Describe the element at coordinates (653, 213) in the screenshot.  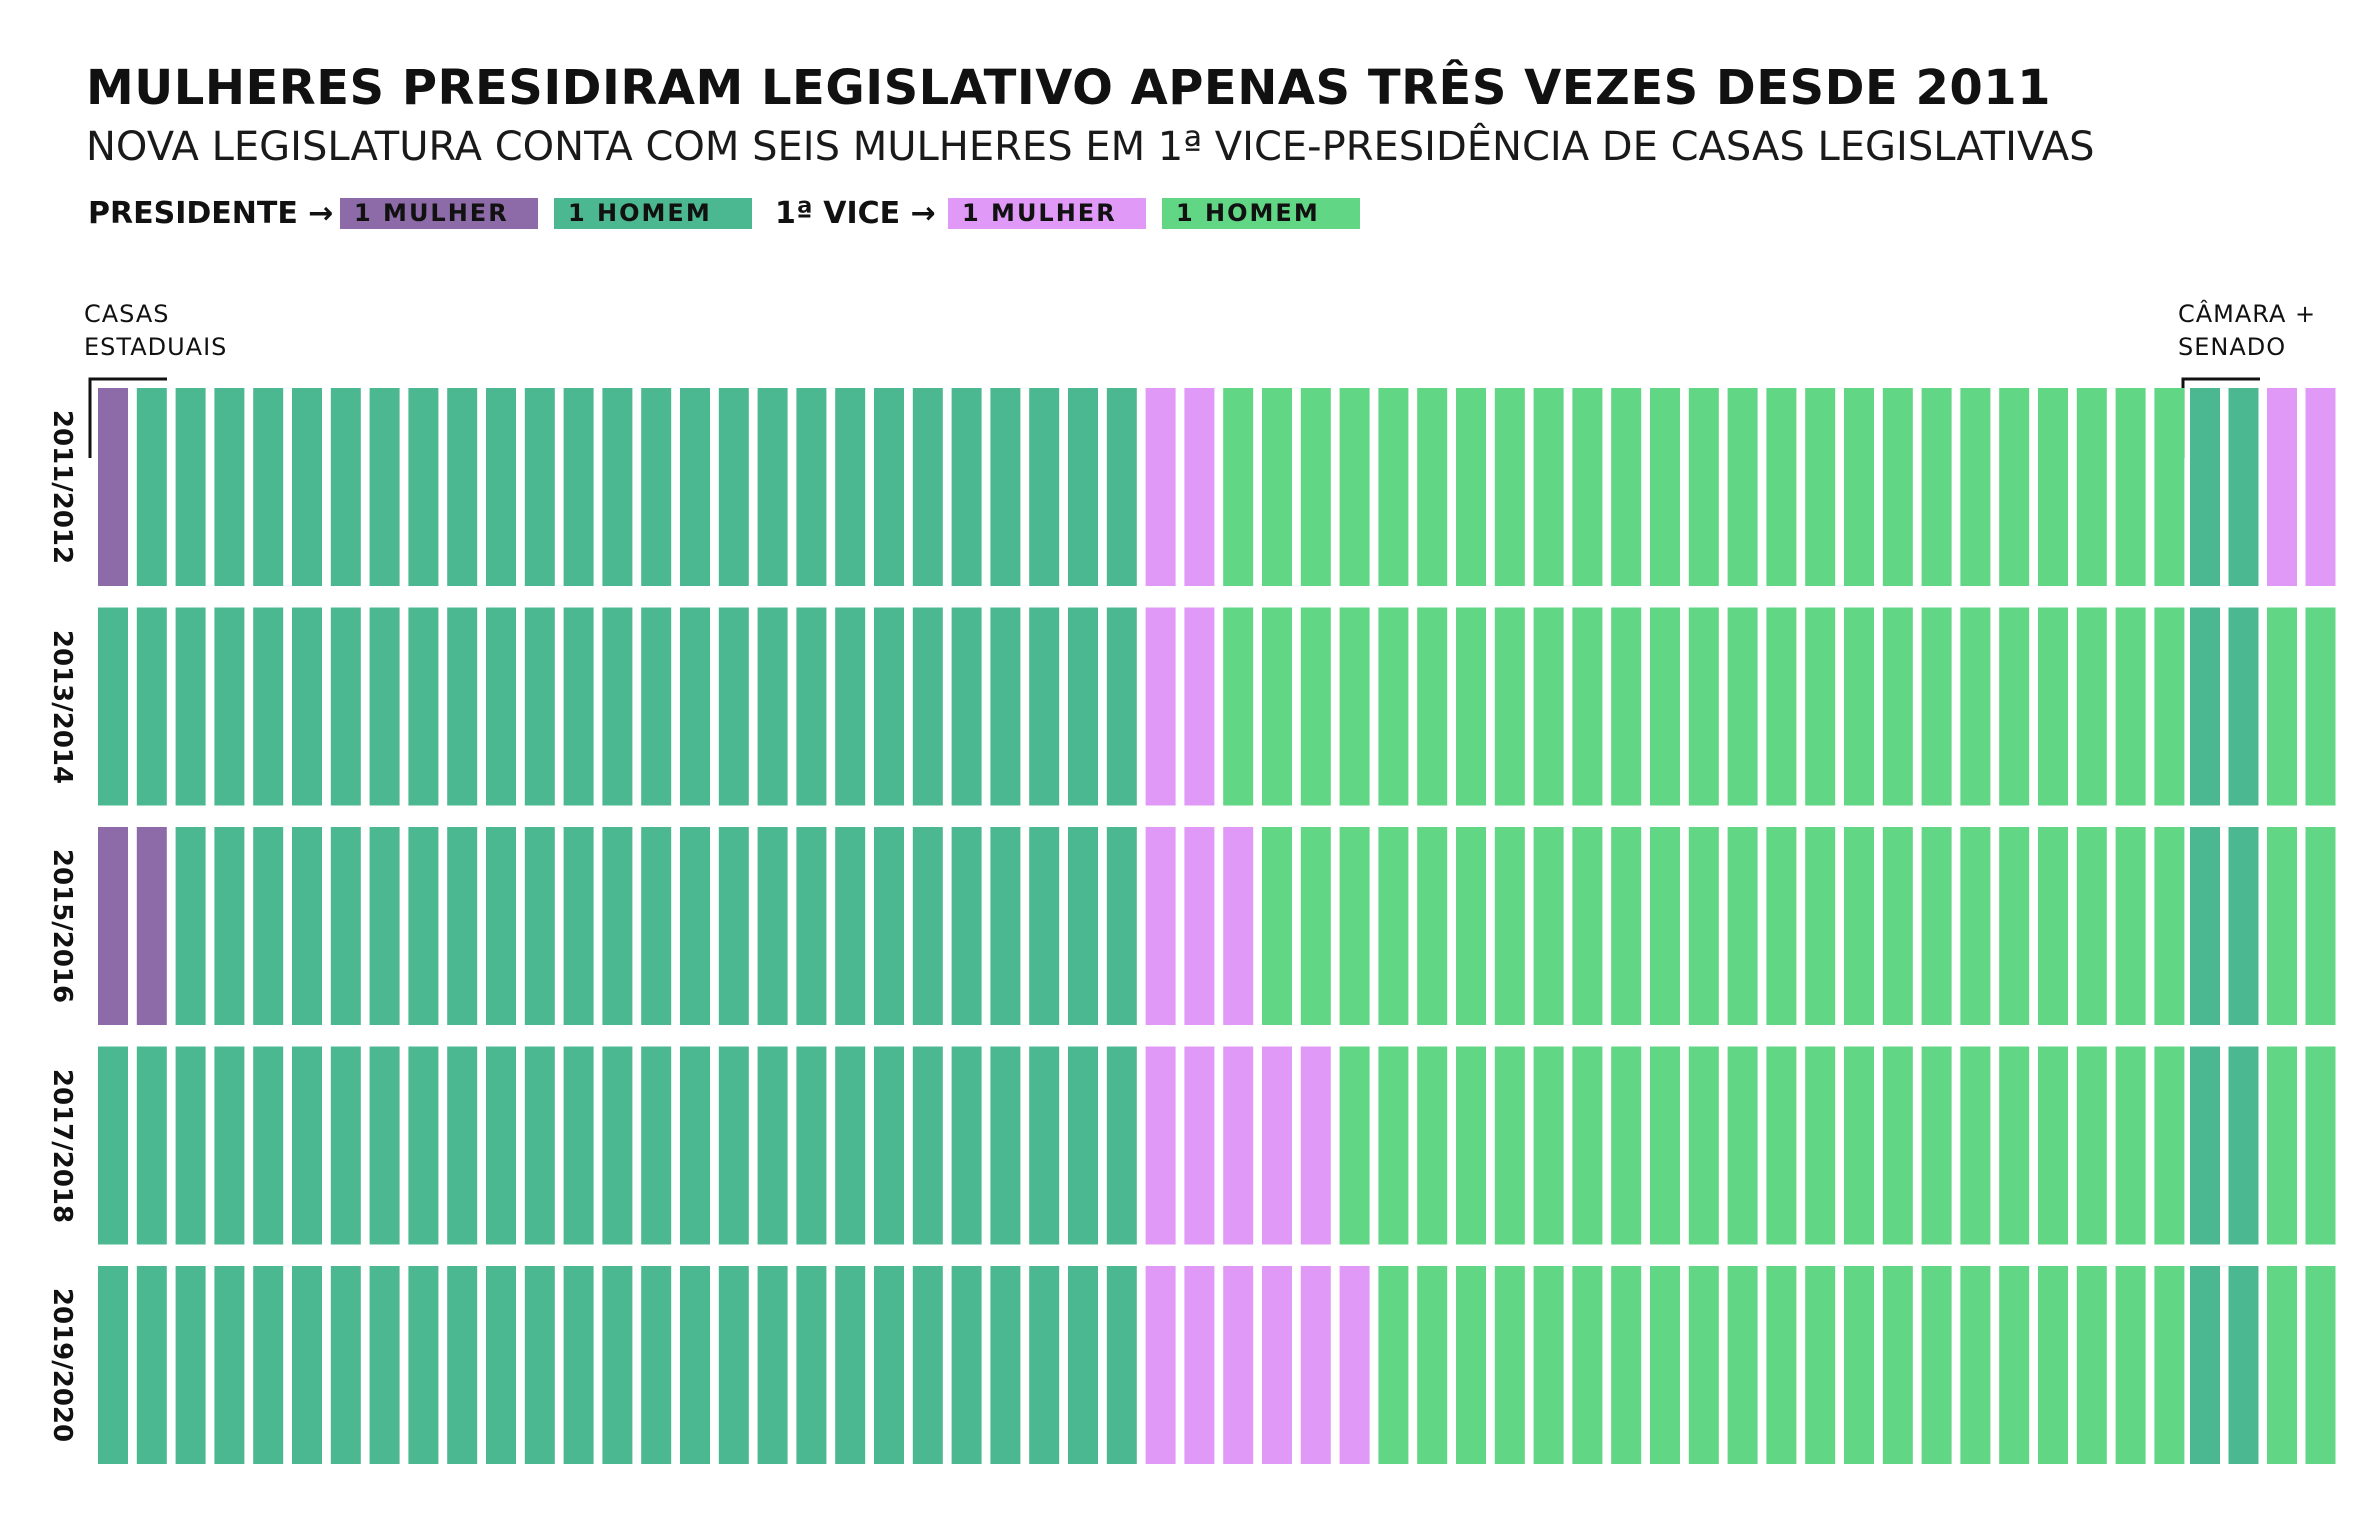
I see `legend-president-man: 1 HOMEM` at that location.